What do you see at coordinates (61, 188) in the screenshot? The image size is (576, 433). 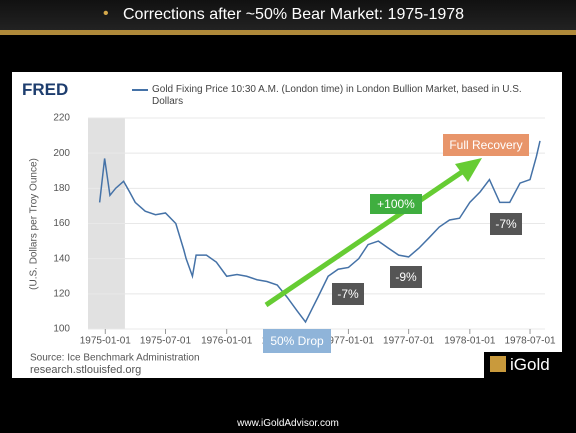 I see `y-tick-label: 180` at bounding box center [61, 188].